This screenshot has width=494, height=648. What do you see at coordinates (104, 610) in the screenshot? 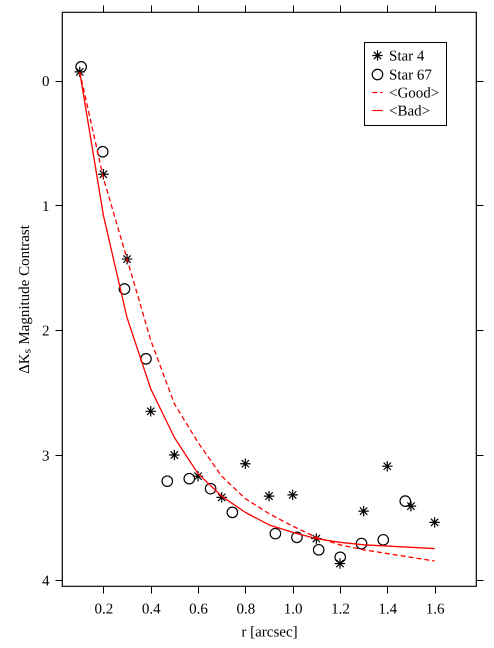
I see `x-tick-label: 0.2` at bounding box center [104, 610].